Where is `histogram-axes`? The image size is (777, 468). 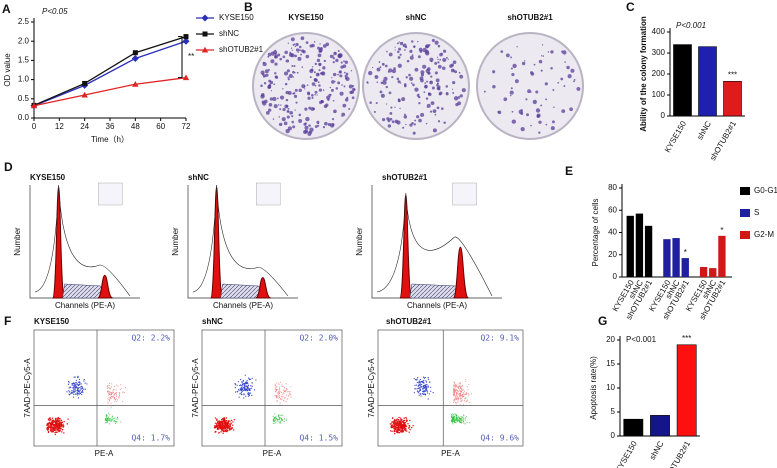
histogram-axes is located at coordinates (242, 242).